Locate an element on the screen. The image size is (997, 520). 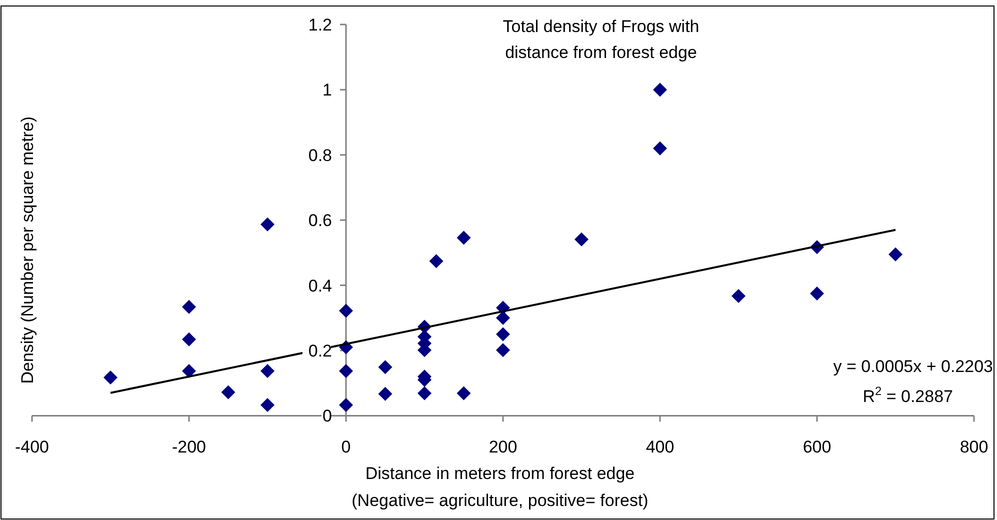
x-tick-label: 800 is located at coordinates (974, 447).